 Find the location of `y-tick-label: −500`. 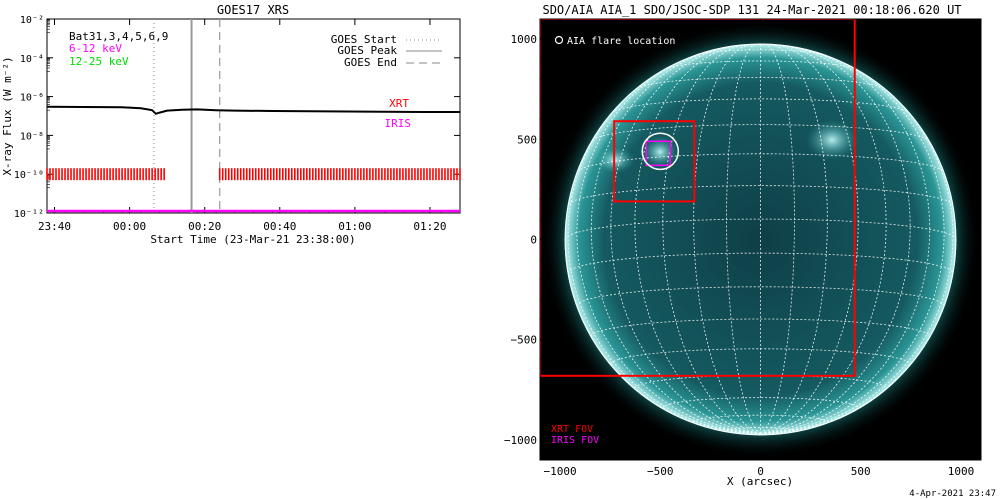

y-tick-label: −500 is located at coordinates (524, 340).